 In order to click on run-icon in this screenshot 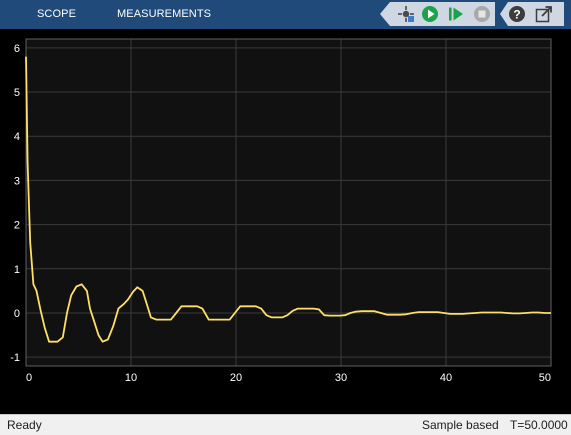, I will do `click(430, 14)`.